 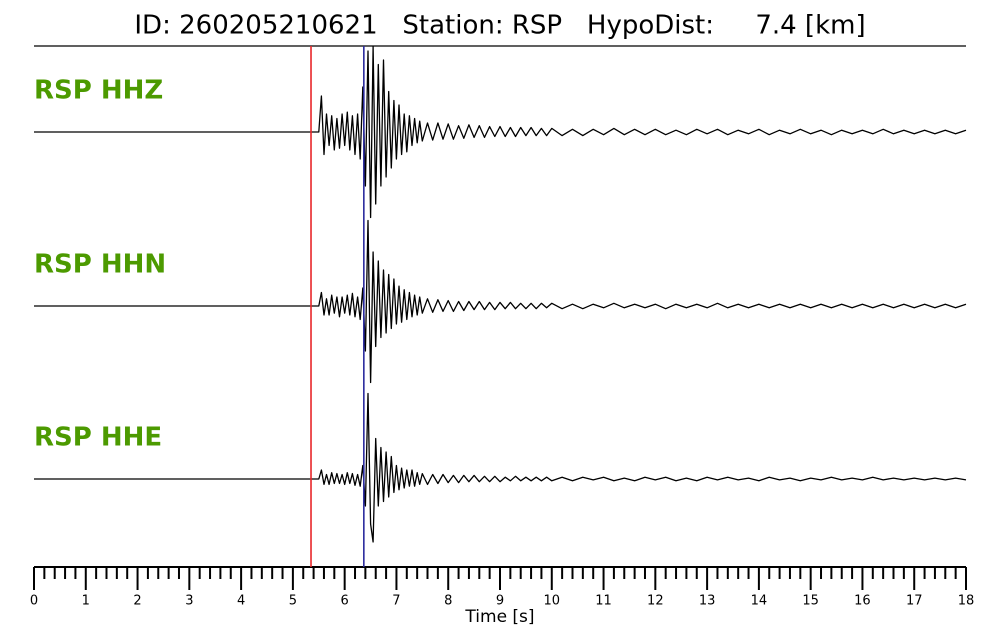 What do you see at coordinates (100, 265) in the screenshot?
I see `trace-label: RSP HHN` at bounding box center [100, 265].